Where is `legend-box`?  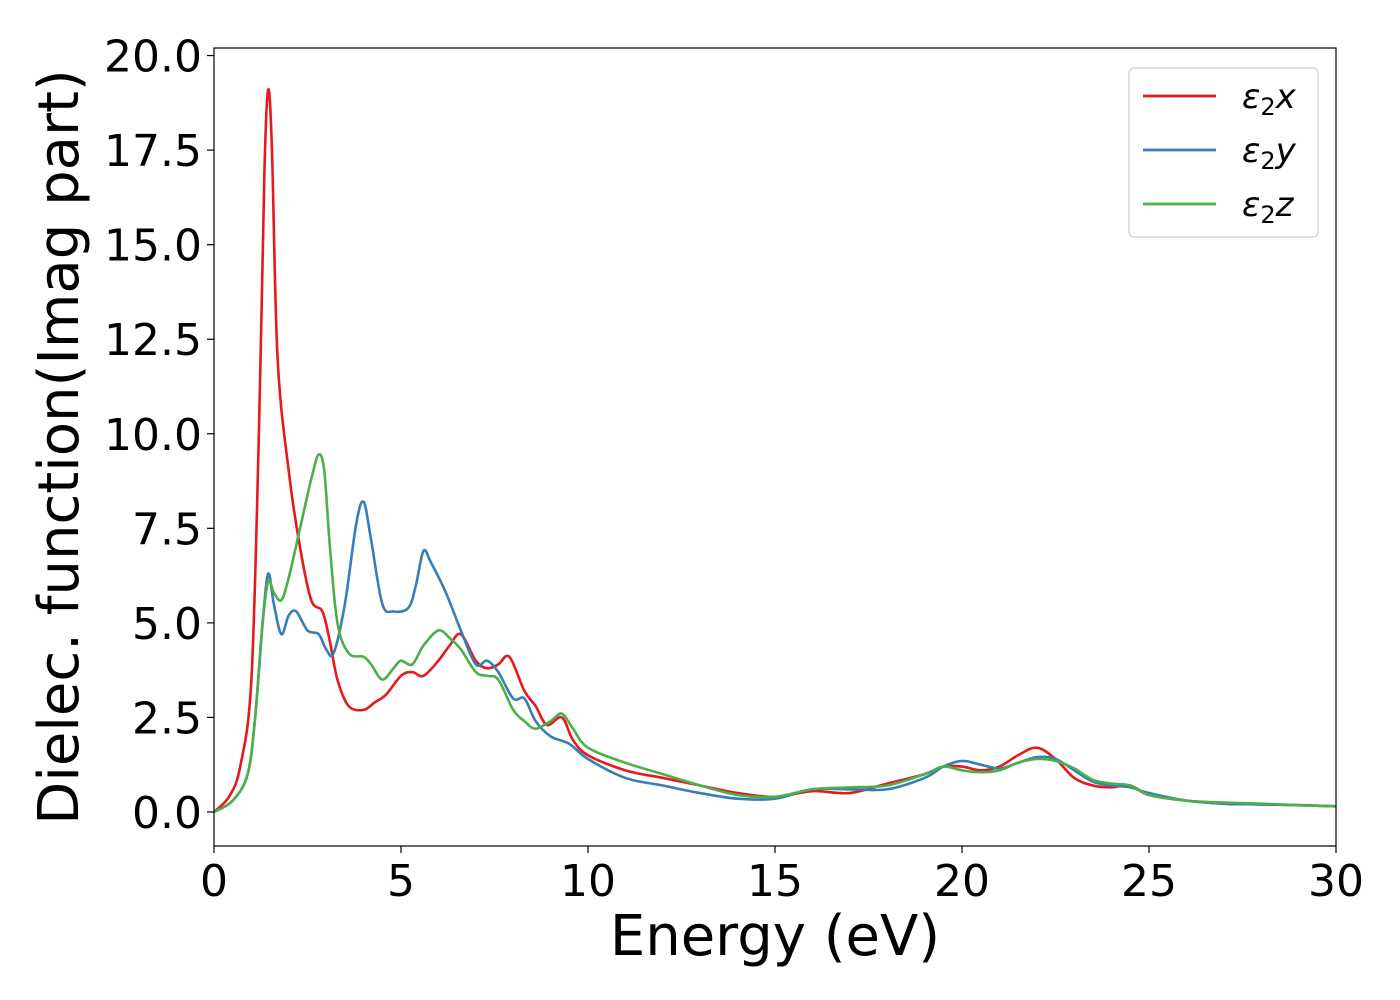 legend-box is located at coordinates (1223, 152).